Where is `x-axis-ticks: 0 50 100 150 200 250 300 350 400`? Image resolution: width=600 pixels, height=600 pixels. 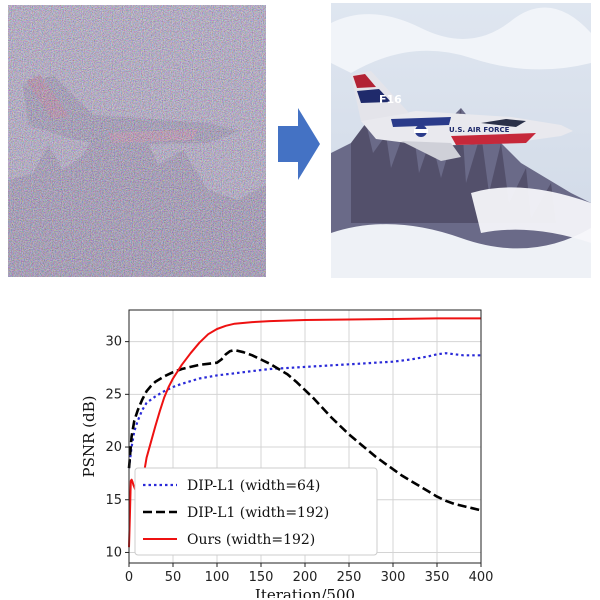
x-axis-ticks: 0 50 100 150 200 250 300 350 400 is located at coordinates (309, 574).